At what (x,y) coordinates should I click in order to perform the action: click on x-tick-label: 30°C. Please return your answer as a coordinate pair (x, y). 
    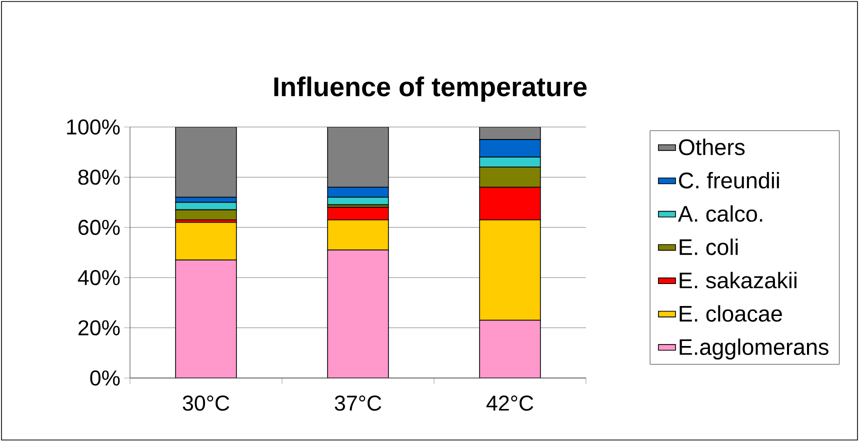
    Looking at the image, I should click on (206, 403).